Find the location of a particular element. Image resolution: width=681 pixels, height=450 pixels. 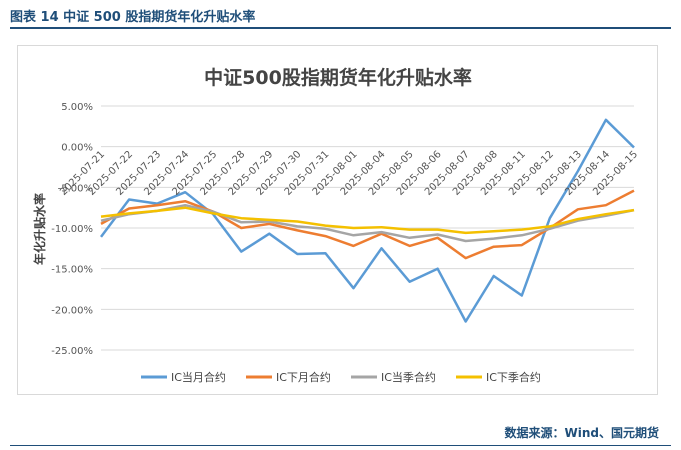

data-source: 数据来源：Wind、国元期货 is located at coordinates (581, 433).